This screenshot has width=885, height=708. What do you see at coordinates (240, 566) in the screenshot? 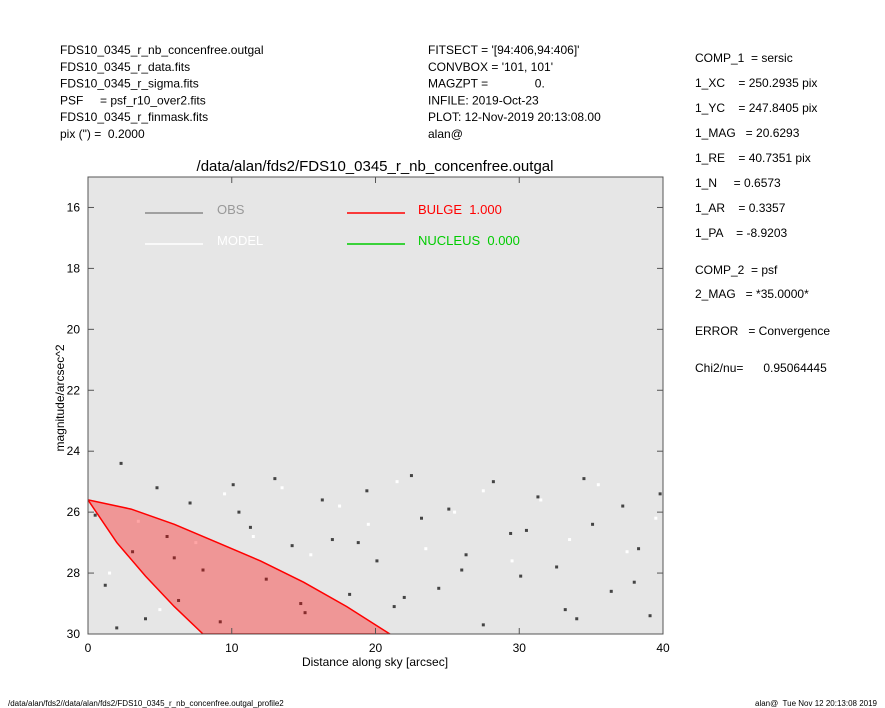
I see `bulge-region` at bounding box center [240, 566].